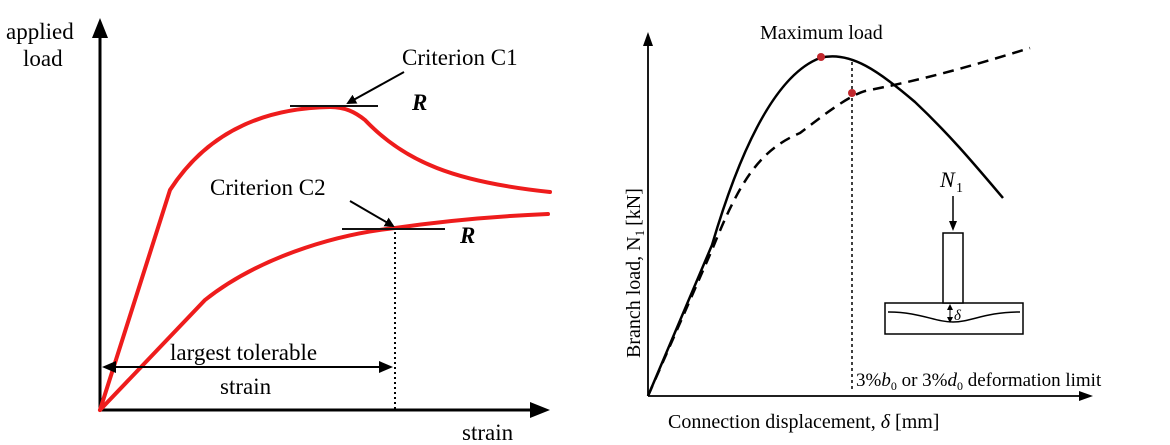 This screenshot has width=1170, height=445. What do you see at coordinates (852, 93) in the screenshot?
I see `deformation-limit-marker` at bounding box center [852, 93].